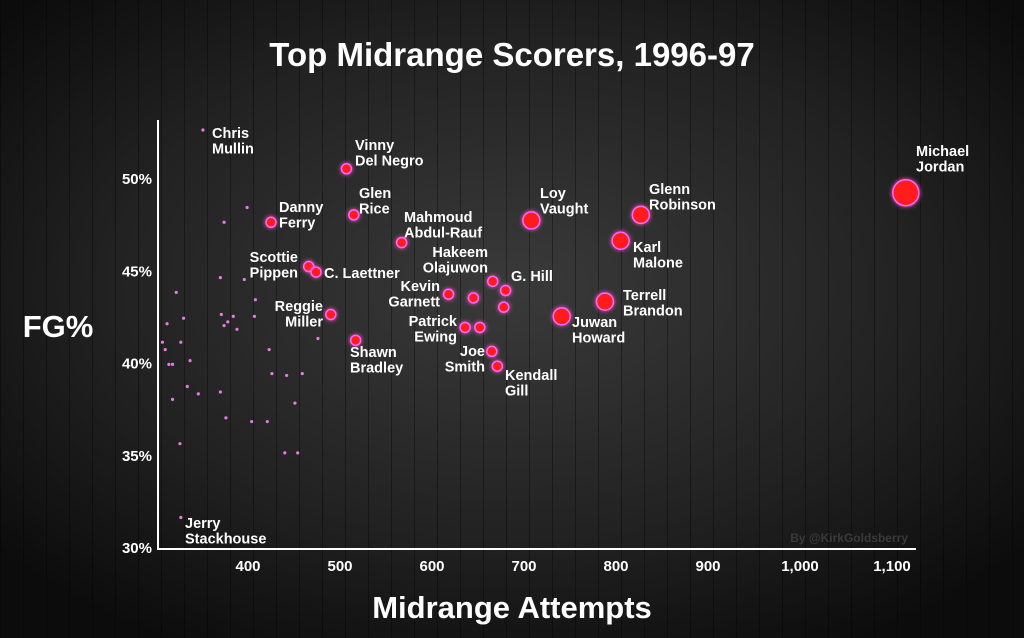 This screenshot has width=1024, height=638. I want to click on point-label-line: Loy, so click(553, 194).